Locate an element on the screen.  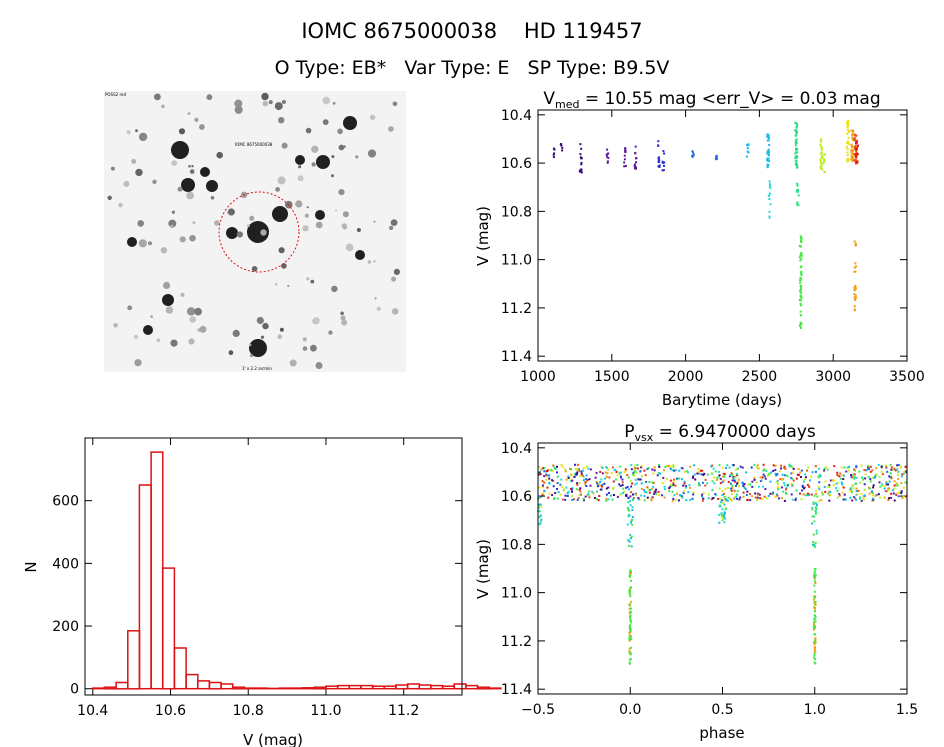
light-curve-xtick-label: 1500 is located at coordinates (612, 377).